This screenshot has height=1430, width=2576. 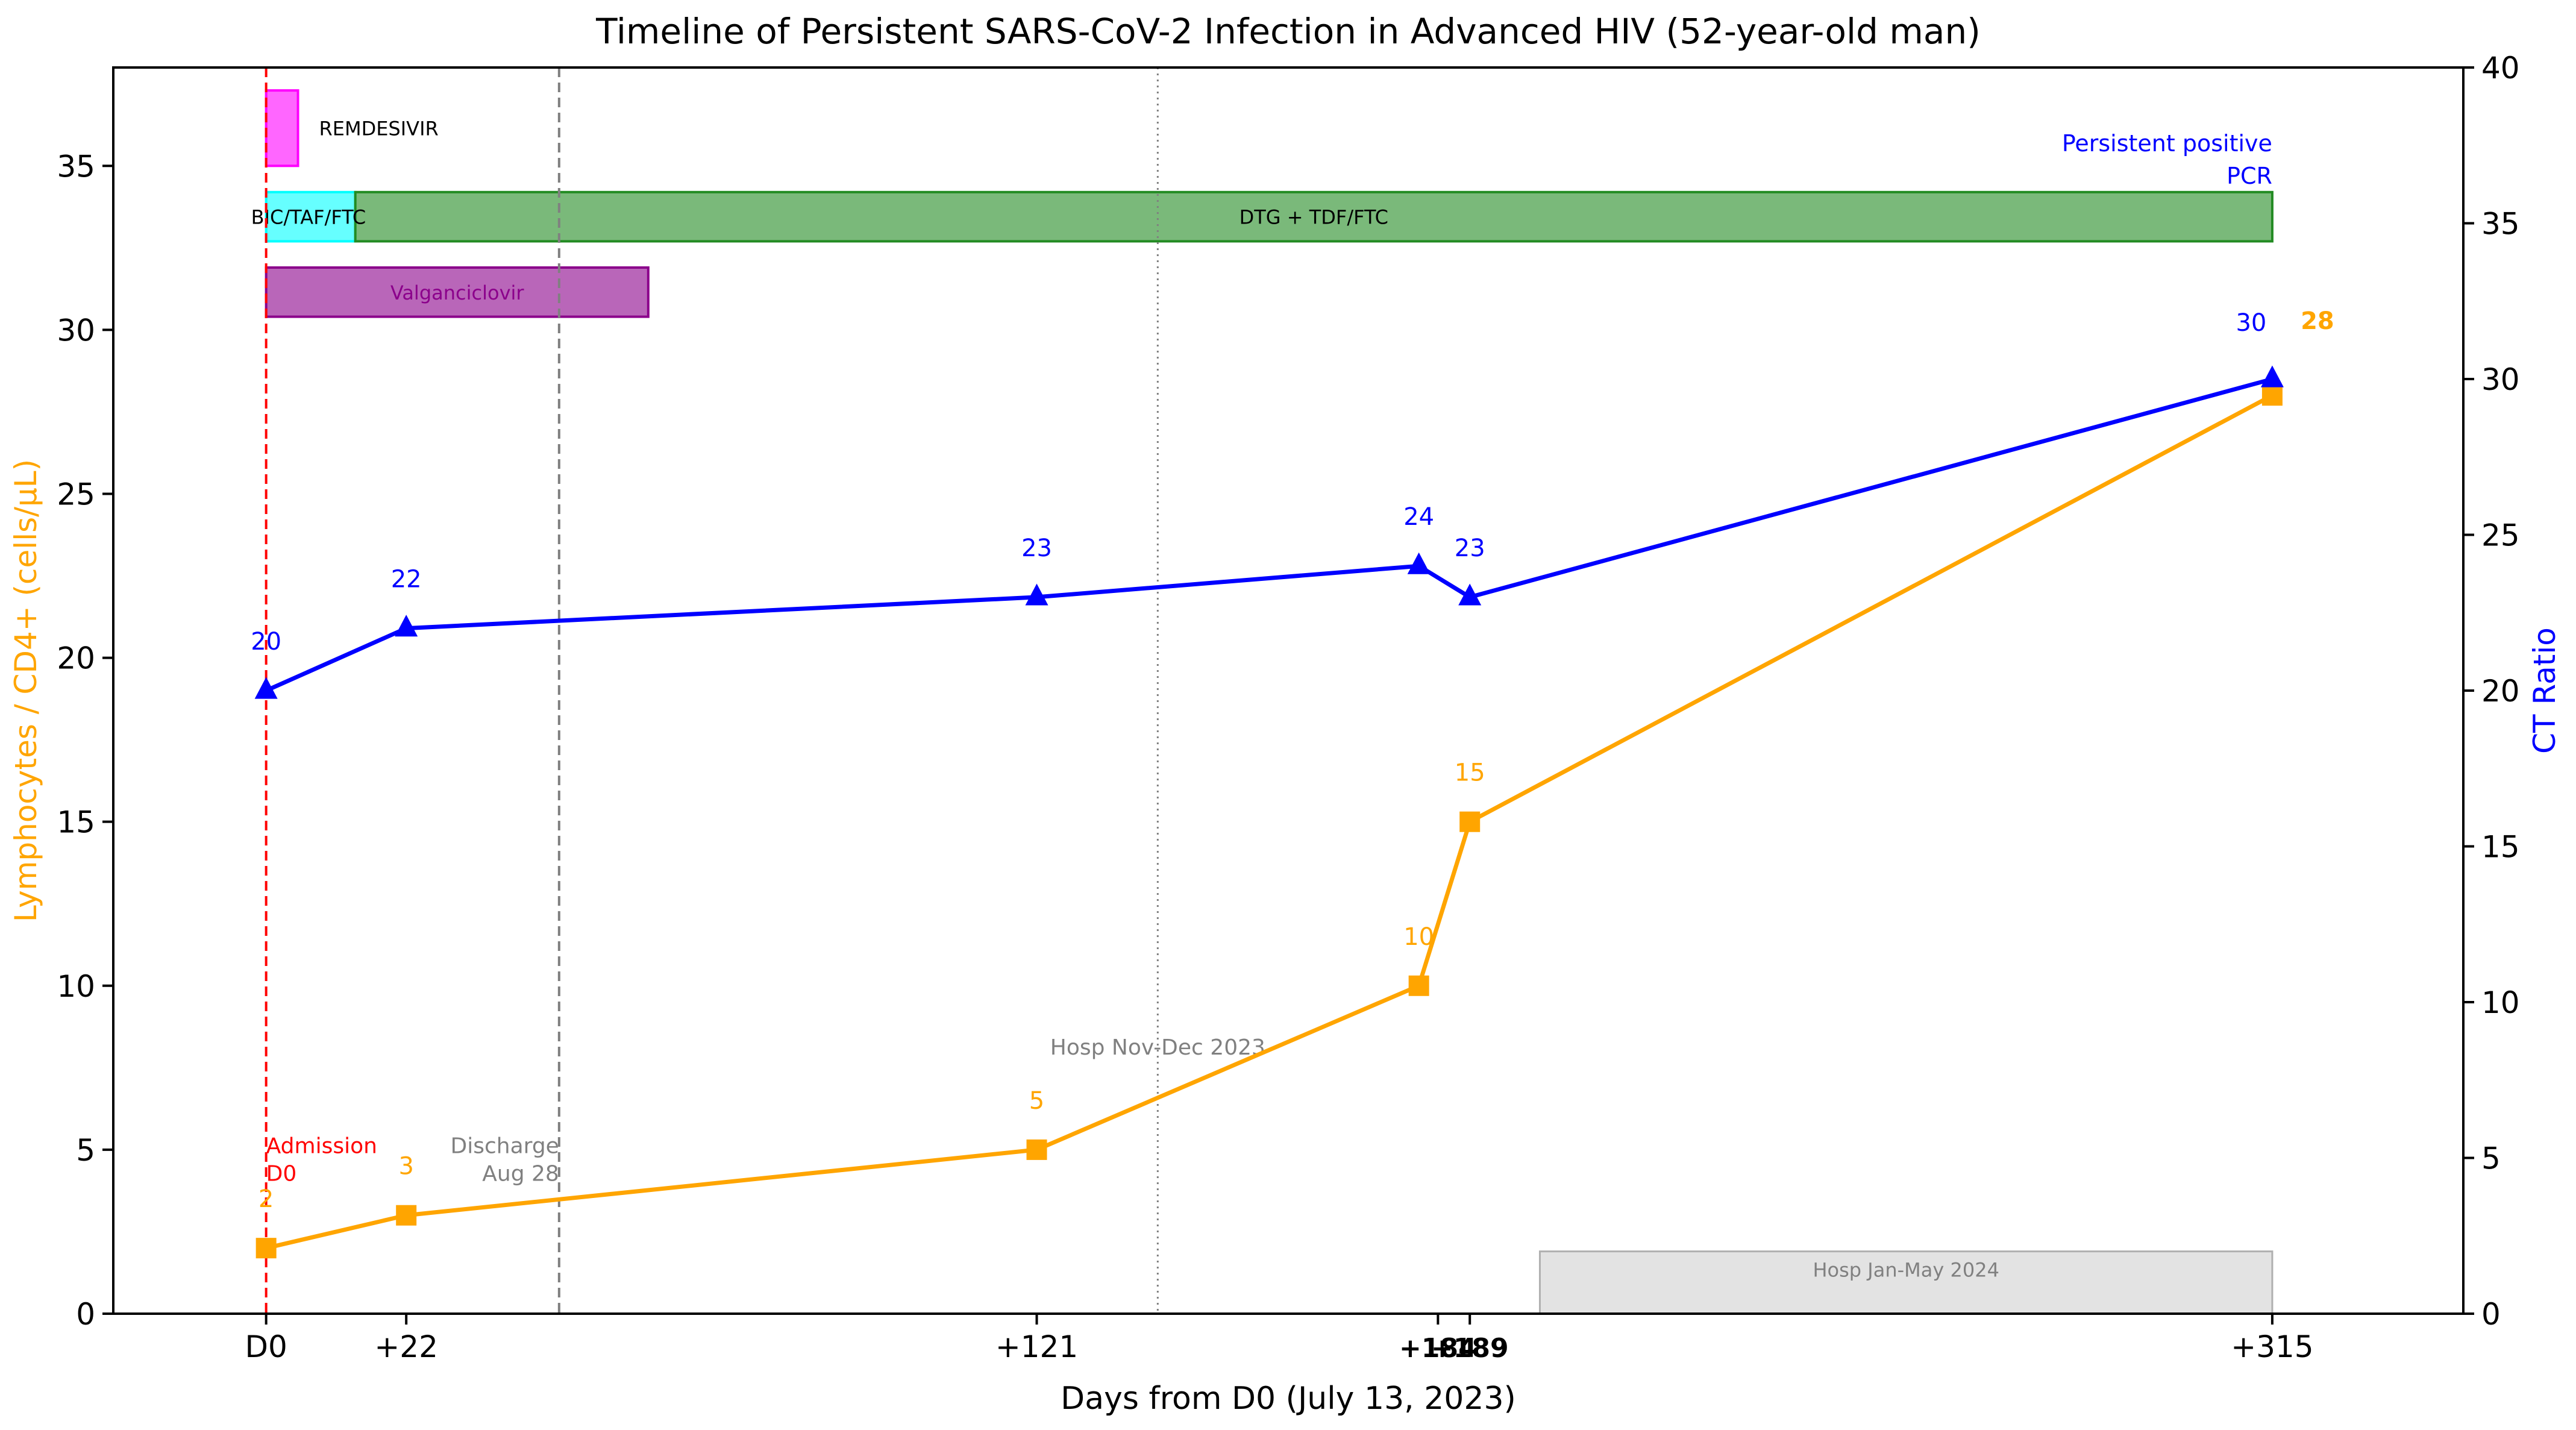 I want to click on left-tick-label-6: 30, so click(x=76, y=331).